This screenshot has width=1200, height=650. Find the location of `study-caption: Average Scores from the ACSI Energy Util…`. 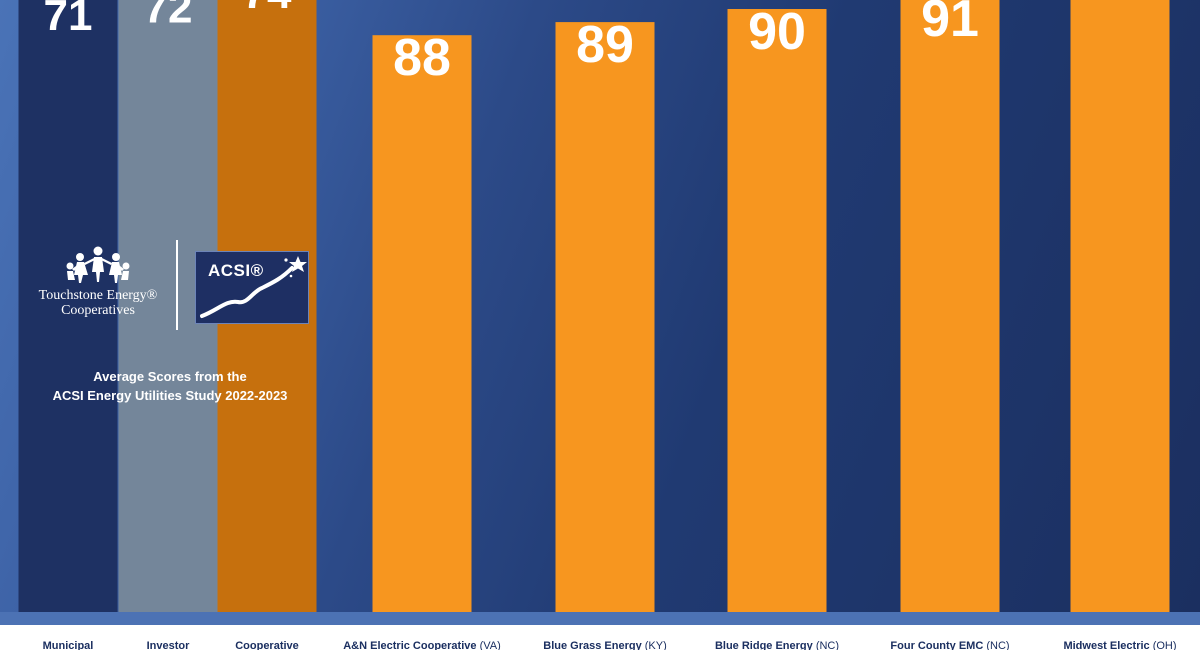

study-caption: Average Scores from the ACSI Energy Util… is located at coordinates (170, 386).